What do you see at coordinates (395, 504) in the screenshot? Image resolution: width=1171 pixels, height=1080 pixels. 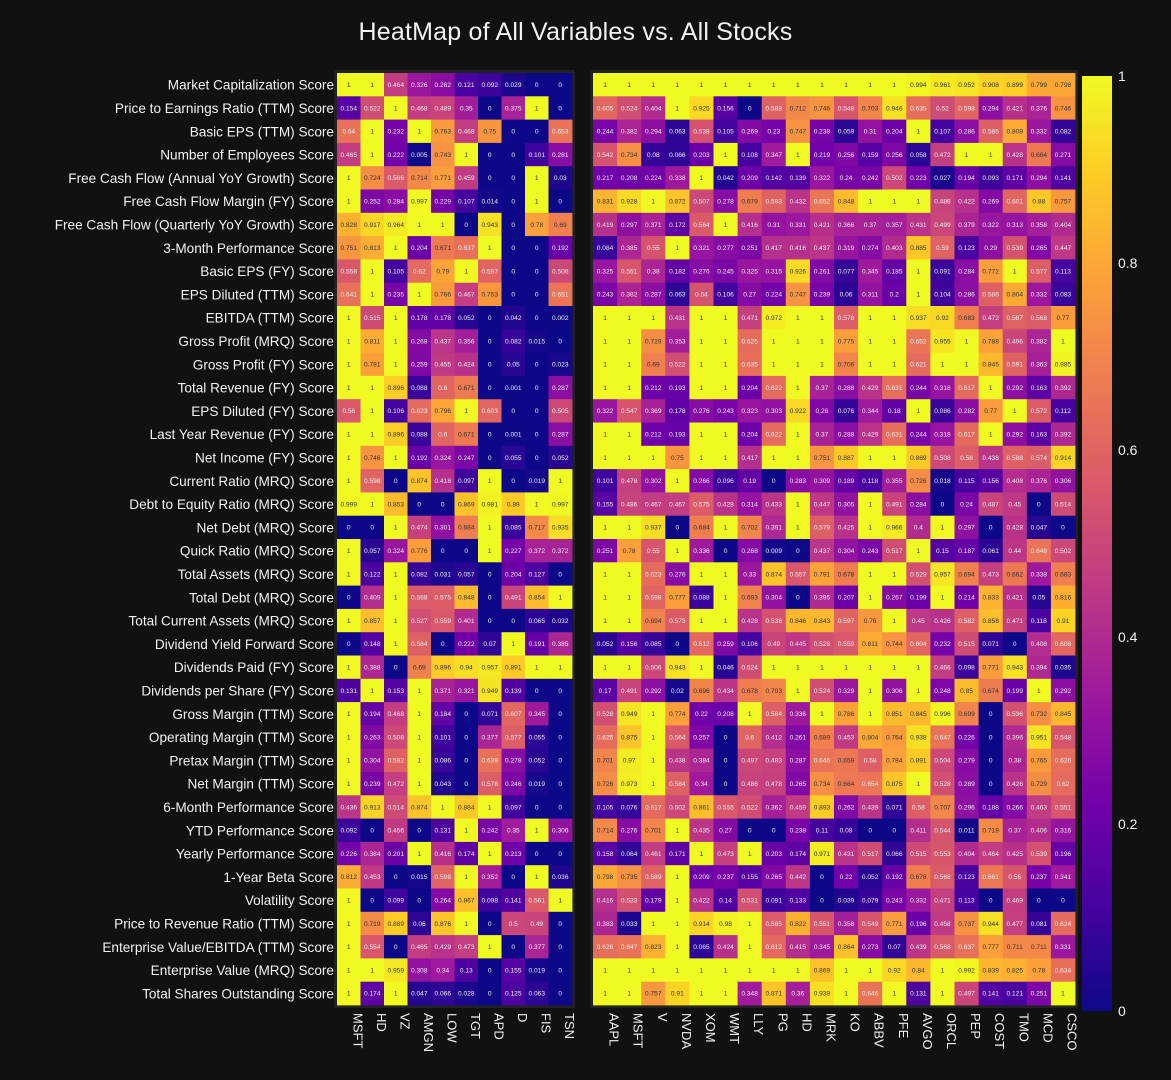 I see `cell-value-label: 0.853` at bounding box center [395, 504].